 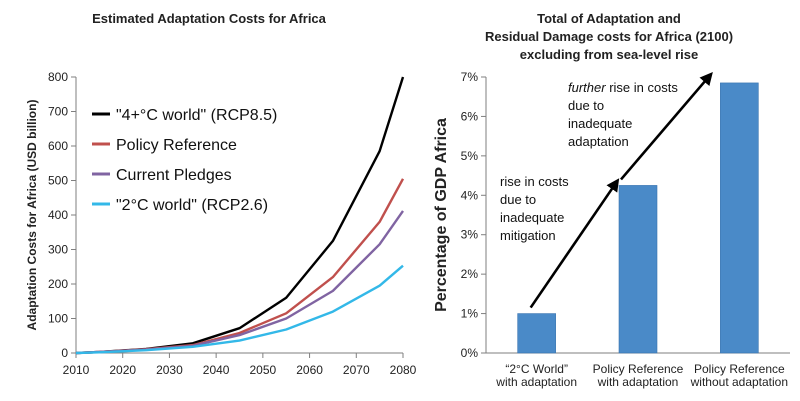 I want to click on bar-chart-title-line-2: Residual Damage costs for Africa (2100), so click(x=609, y=36).